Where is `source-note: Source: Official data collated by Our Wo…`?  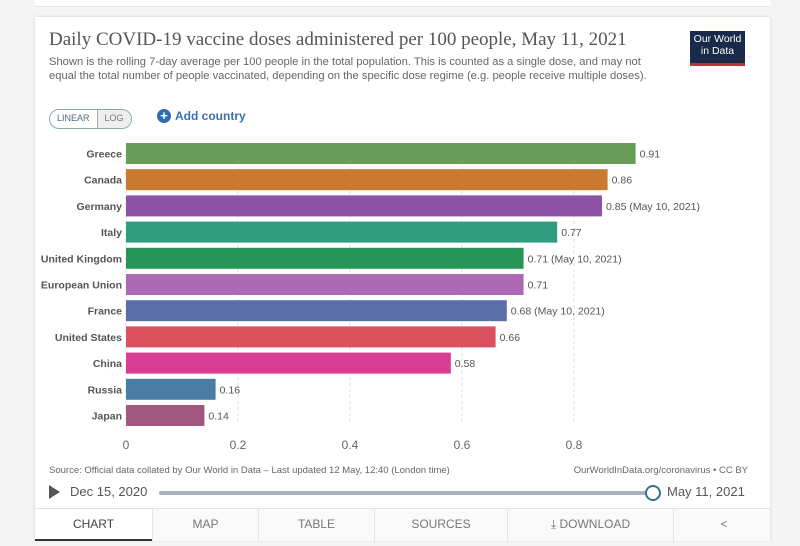
source-note: Source: Official data collated by Our Wo… is located at coordinates (249, 470).